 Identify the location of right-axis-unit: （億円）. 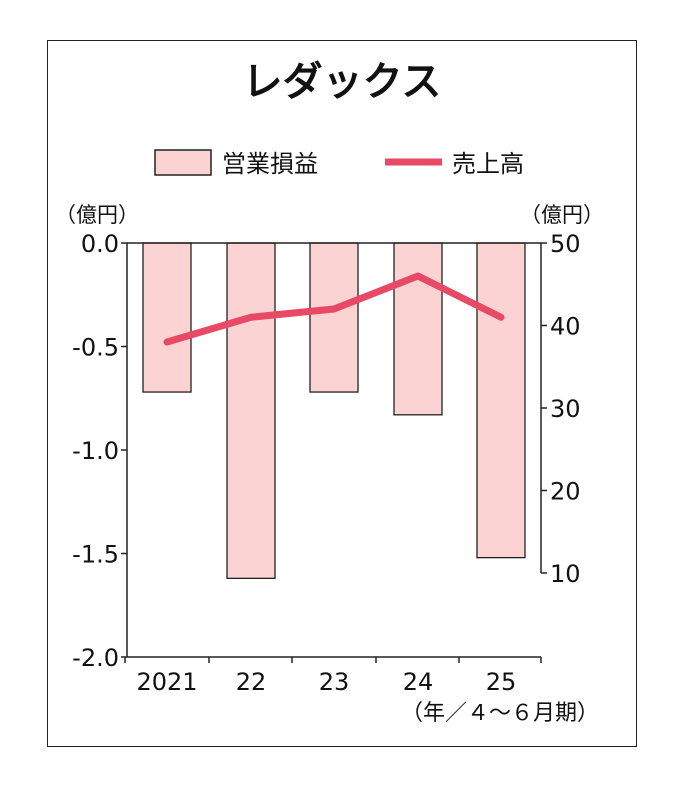
(562, 215).